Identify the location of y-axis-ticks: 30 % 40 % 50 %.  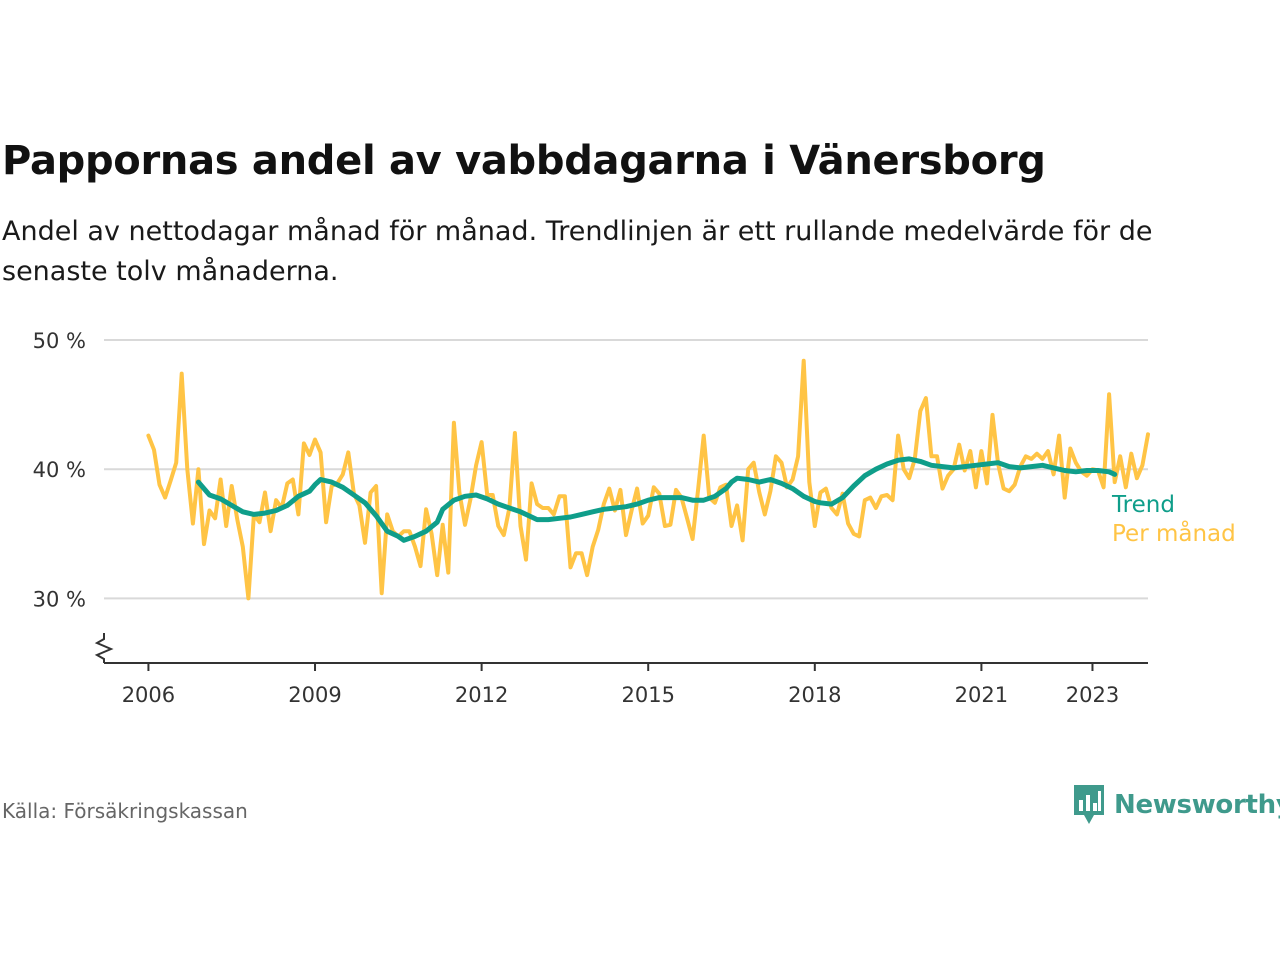
(59, 470).